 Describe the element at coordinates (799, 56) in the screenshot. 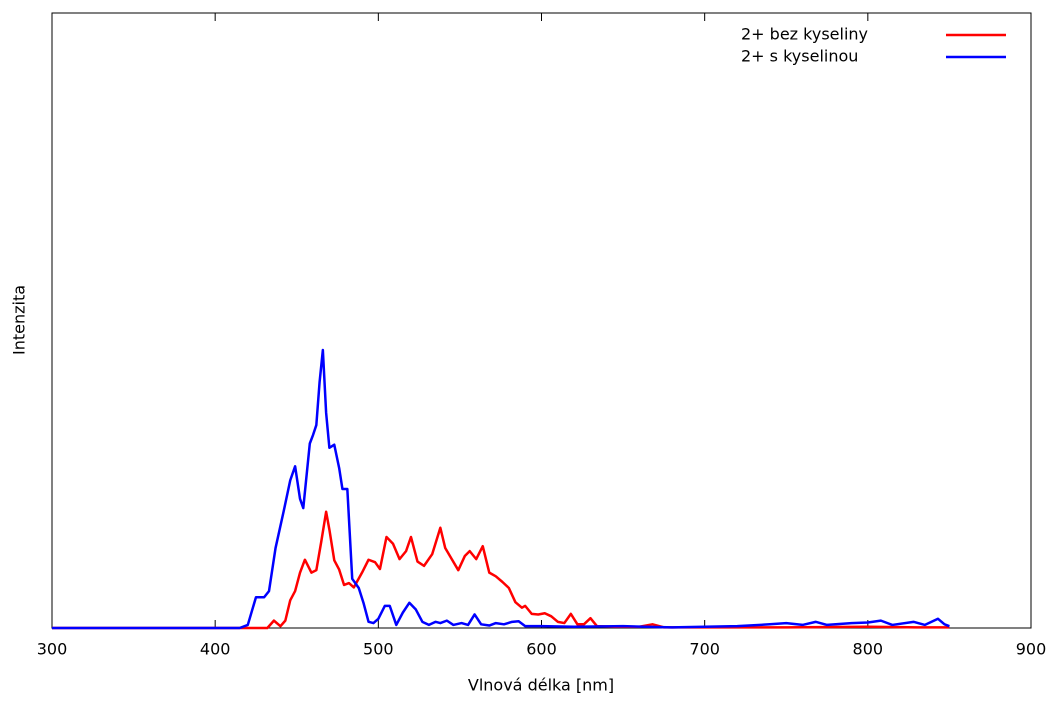

I see `legend-label: 2+ s kyselinou` at that location.